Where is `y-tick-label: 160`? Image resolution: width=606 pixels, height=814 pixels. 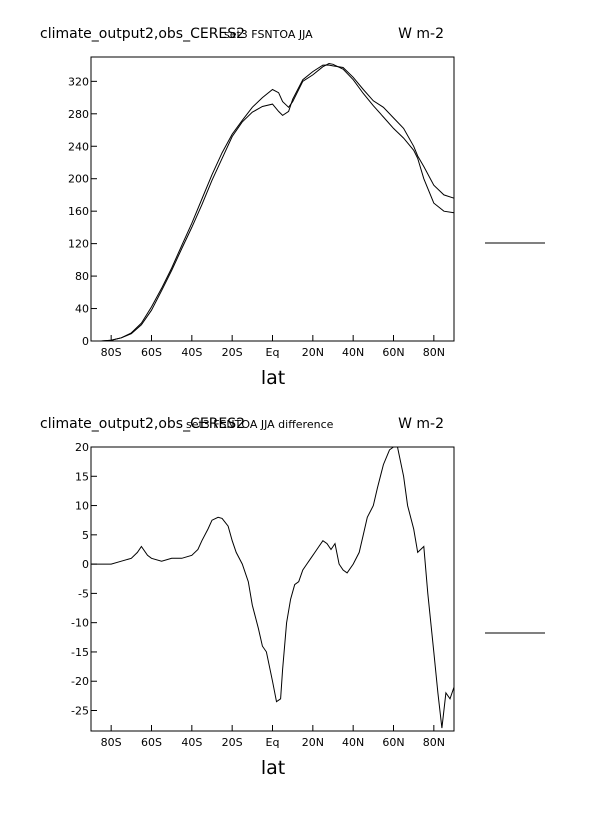 y-tick-label: 160 is located at coordinates (78, 211).